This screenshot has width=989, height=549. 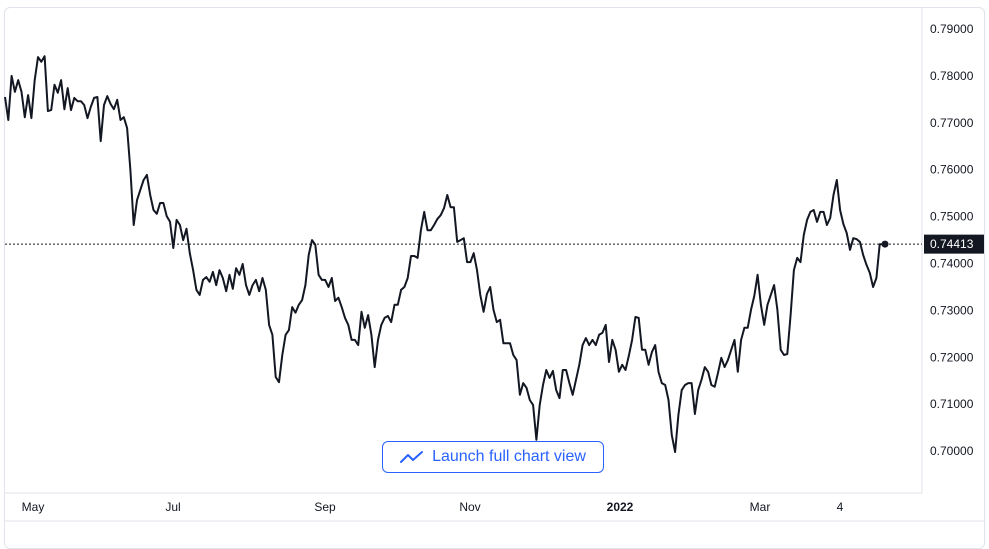 I want to click on price-tick-label: 0.76000, so click(x=952, y=170).